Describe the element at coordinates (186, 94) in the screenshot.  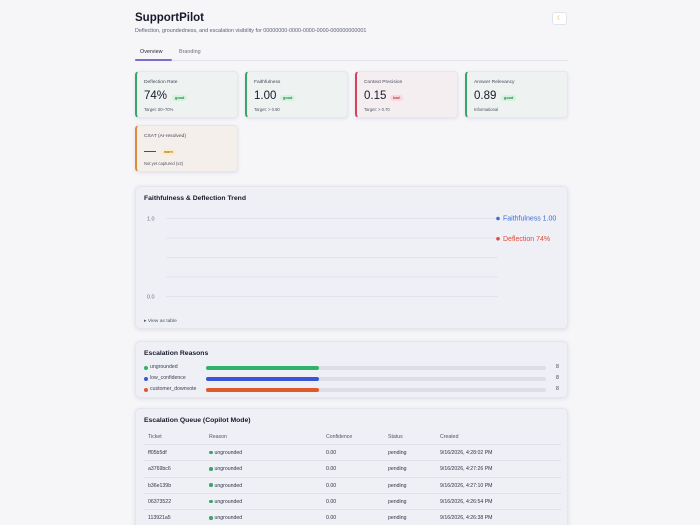
I see `metric-card-deflection-rate: Deflection Rate 74% good Target: 50–70%` at that location.